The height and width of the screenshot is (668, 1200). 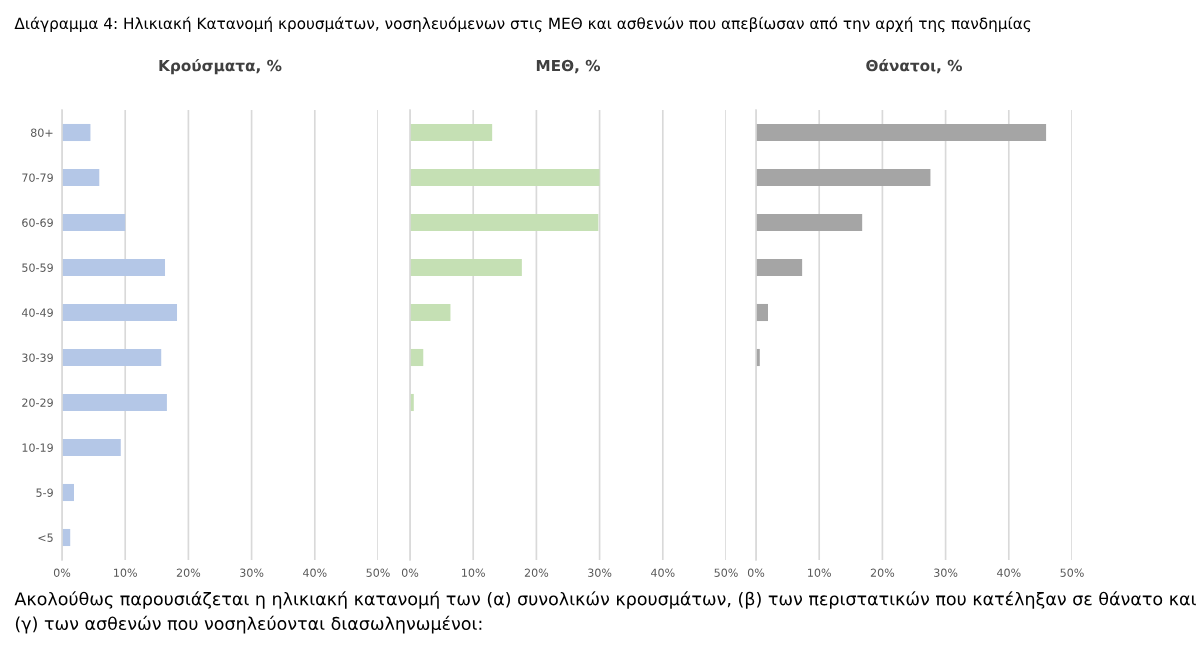 I want to click on text: Ακολούθως παρουσιάζεται η ηλικιακή κατανομή των (α) συνολικών κρουσμάτων, (β) των περιστατικών που κατέληξαν σε θάνατο και (γ) των ασθενών που νοσηλεύονται διασωληνωμένοι:, so click(x=605, y=612).